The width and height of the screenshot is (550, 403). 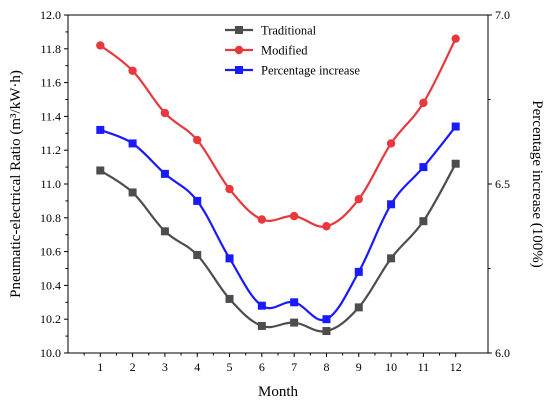 What do you see at coordinates (537, 183) in the screenshot?
I see `y2-axis-title: Percentage increase (100%)` at bounding box center [537, 183].